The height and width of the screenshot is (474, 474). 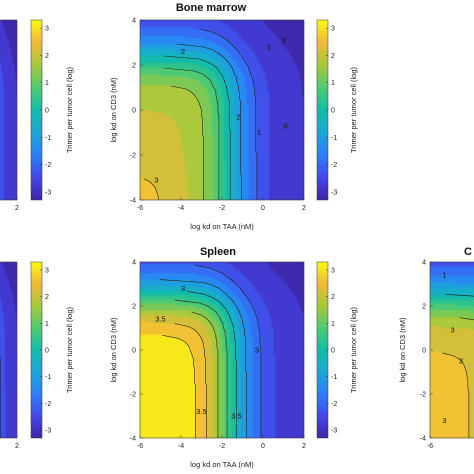 I want to click on panel-title: Bone marrow, so click(x=211, y=8).